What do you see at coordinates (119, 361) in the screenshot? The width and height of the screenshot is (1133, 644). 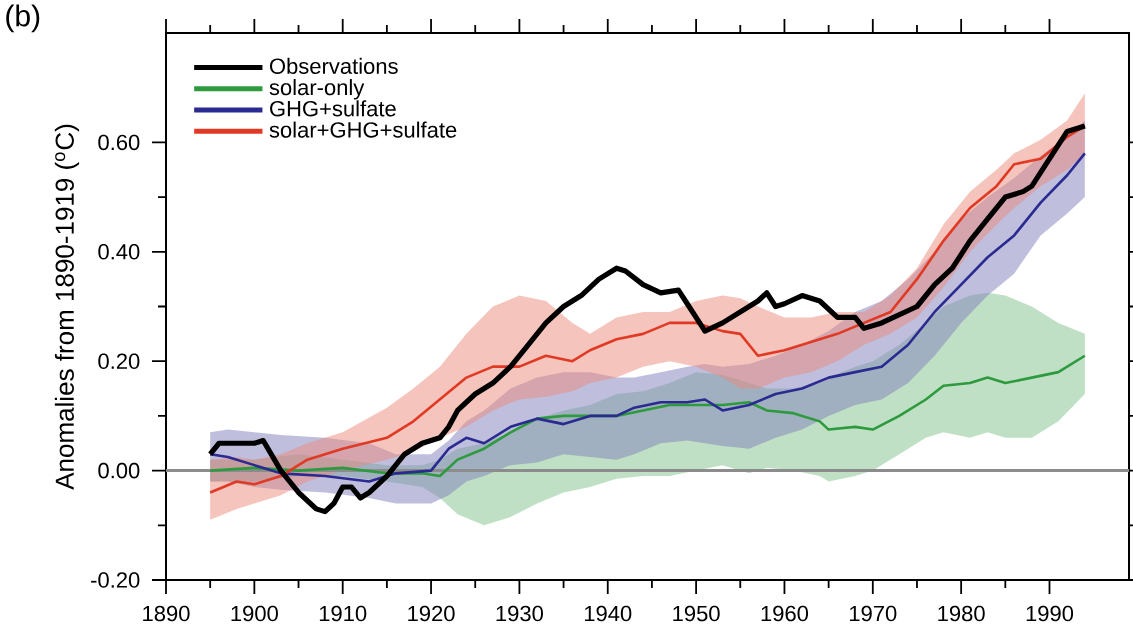 I see `y-tick-label: 0.20` at bounding box center [119, 361].